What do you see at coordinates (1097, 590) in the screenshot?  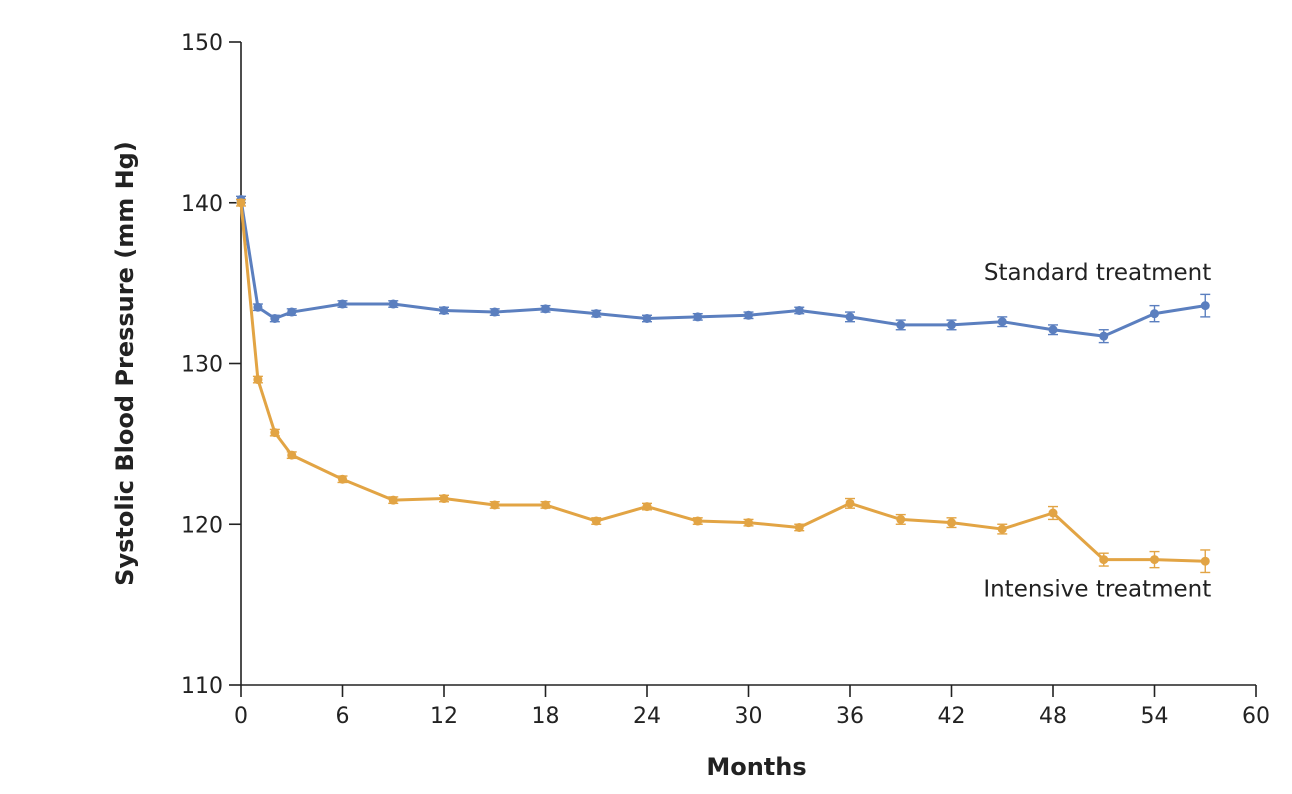 I see `intensive-treatment-label: Intensive treatment` at bounding box center [1097, 590].